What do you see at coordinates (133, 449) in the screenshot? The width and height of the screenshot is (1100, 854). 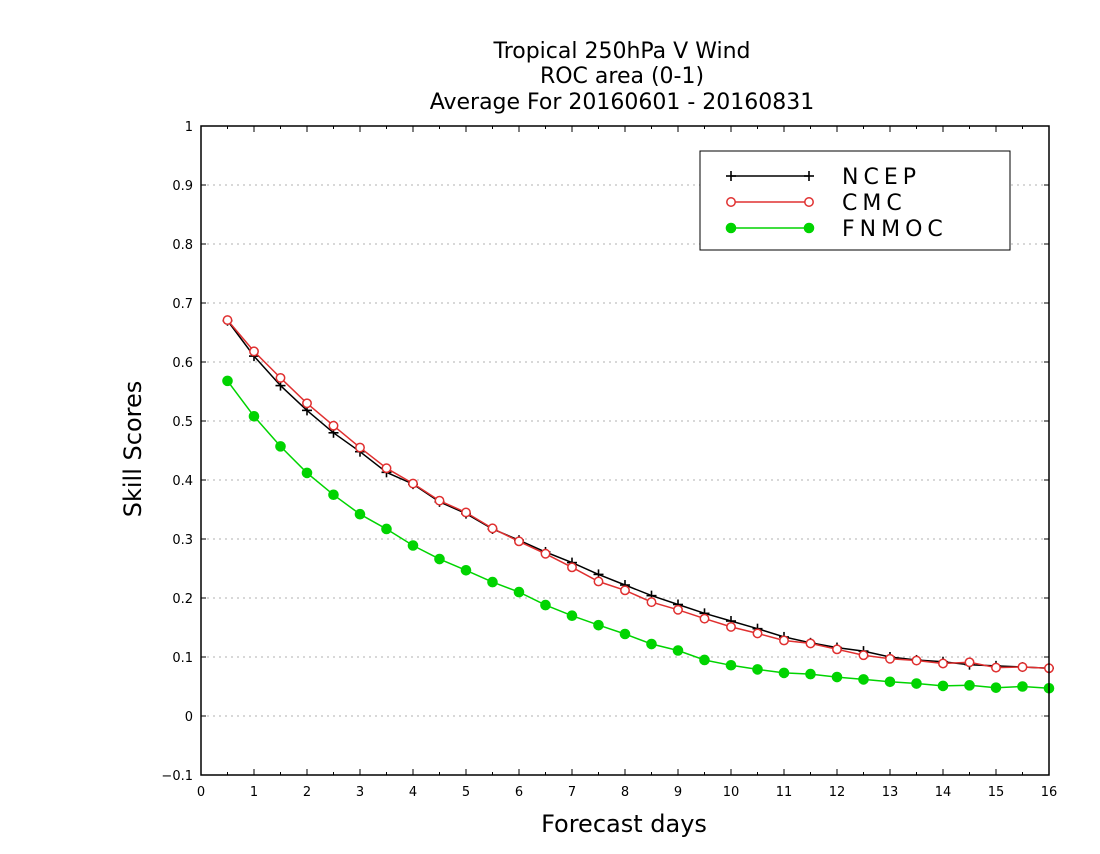 I see `y-axis-title: Skill Scores` at bounding box center [133, 449].